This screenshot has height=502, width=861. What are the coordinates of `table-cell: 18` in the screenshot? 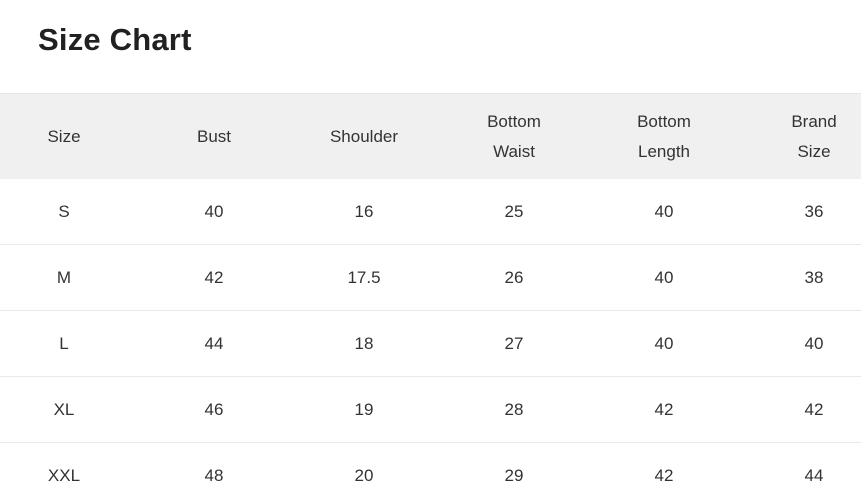 It's located at (364, 343).